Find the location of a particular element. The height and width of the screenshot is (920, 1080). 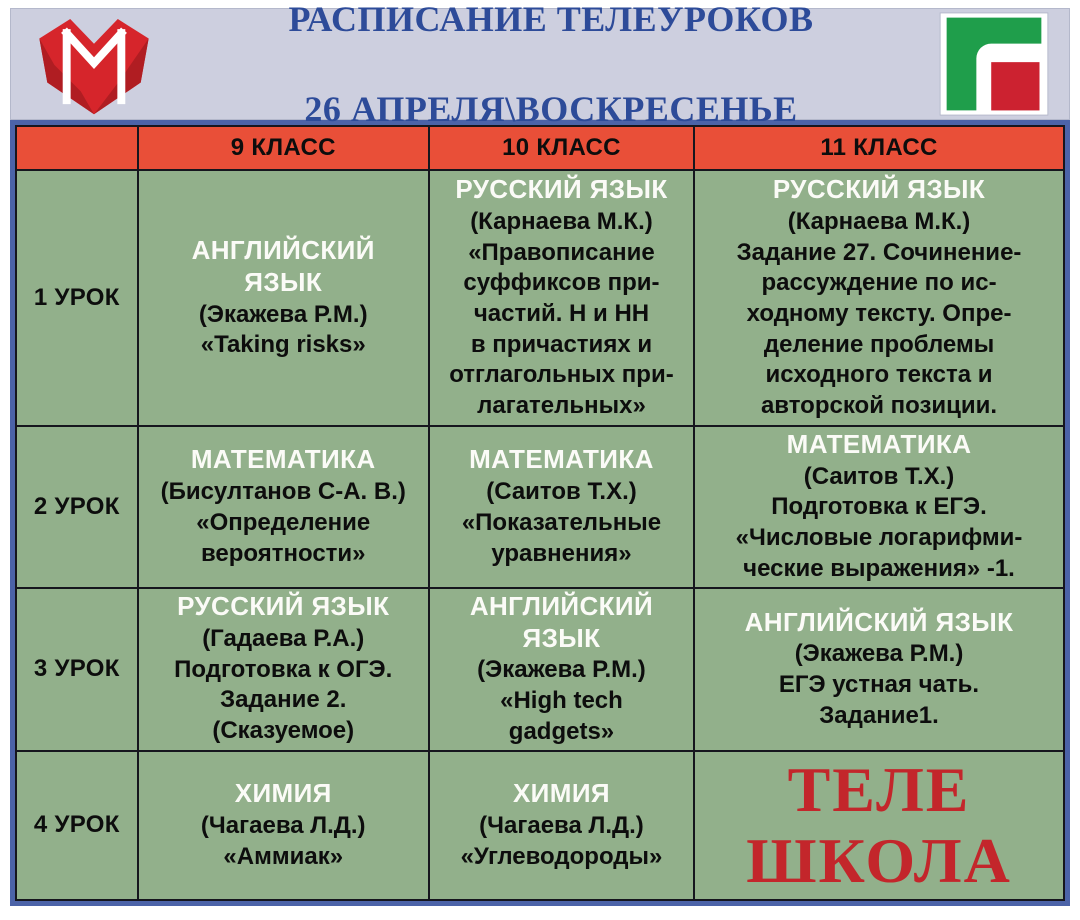

column-header-11: 11 КЛАСС is located at coordinates (879, 148).